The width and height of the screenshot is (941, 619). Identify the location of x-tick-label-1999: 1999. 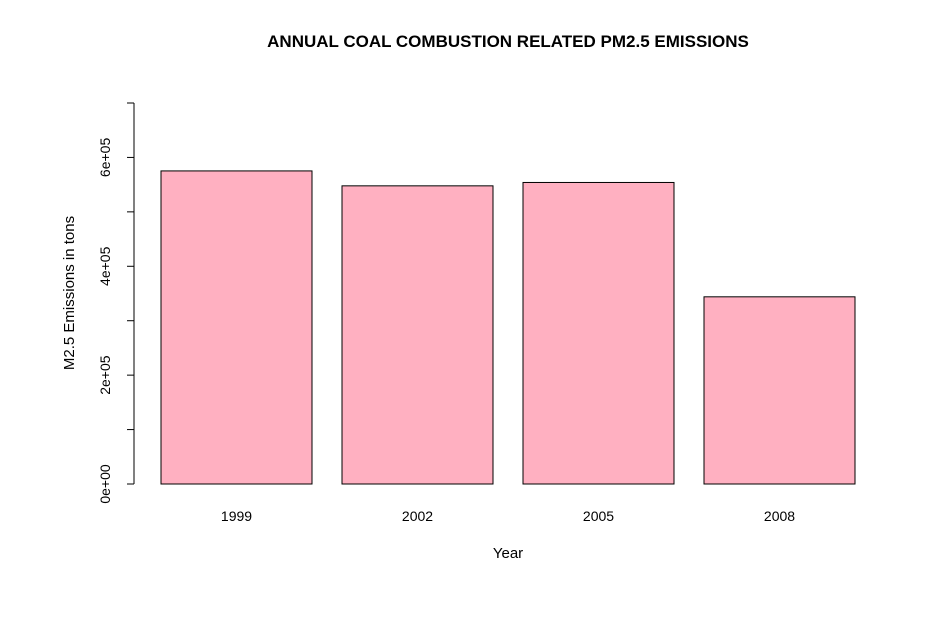
(236, 516).